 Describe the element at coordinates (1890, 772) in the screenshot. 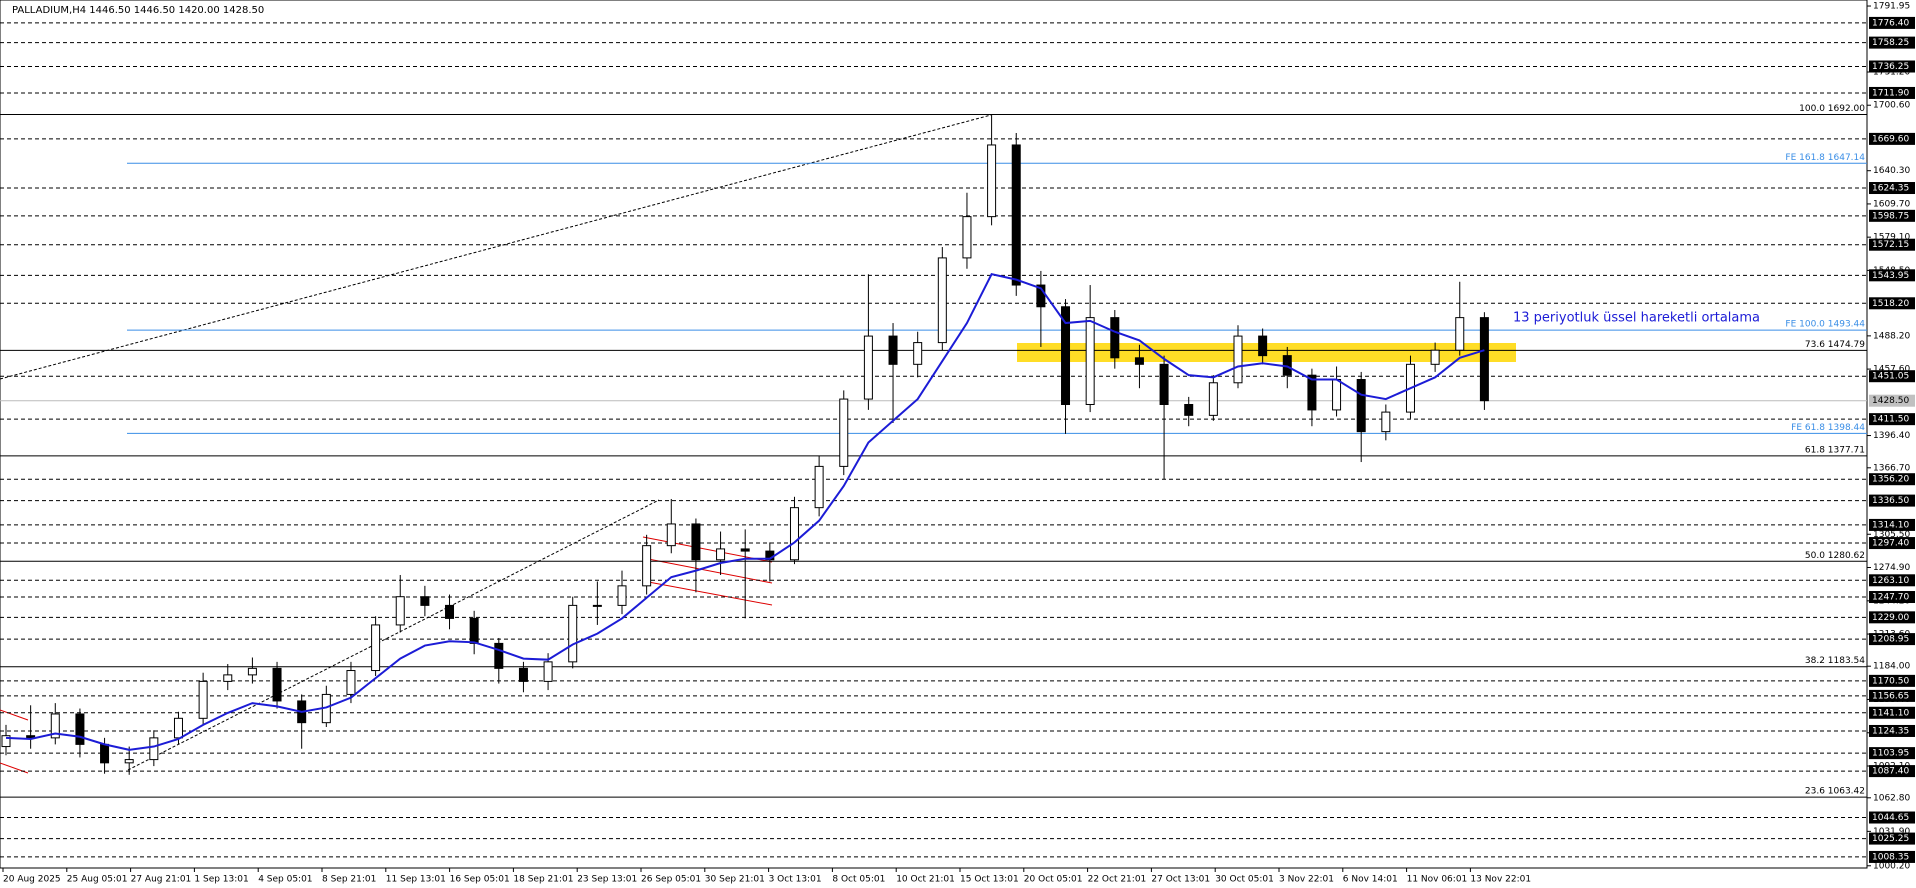

I see `level-label: 1087.40` at that location.